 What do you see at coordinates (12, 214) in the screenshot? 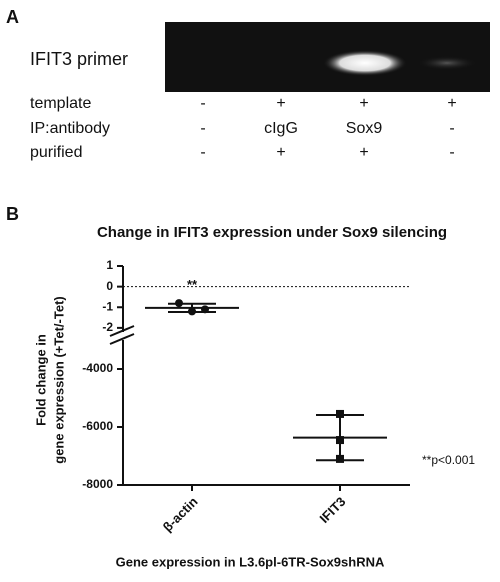
I see `panel-label: B` at bounding box center [12, 214].